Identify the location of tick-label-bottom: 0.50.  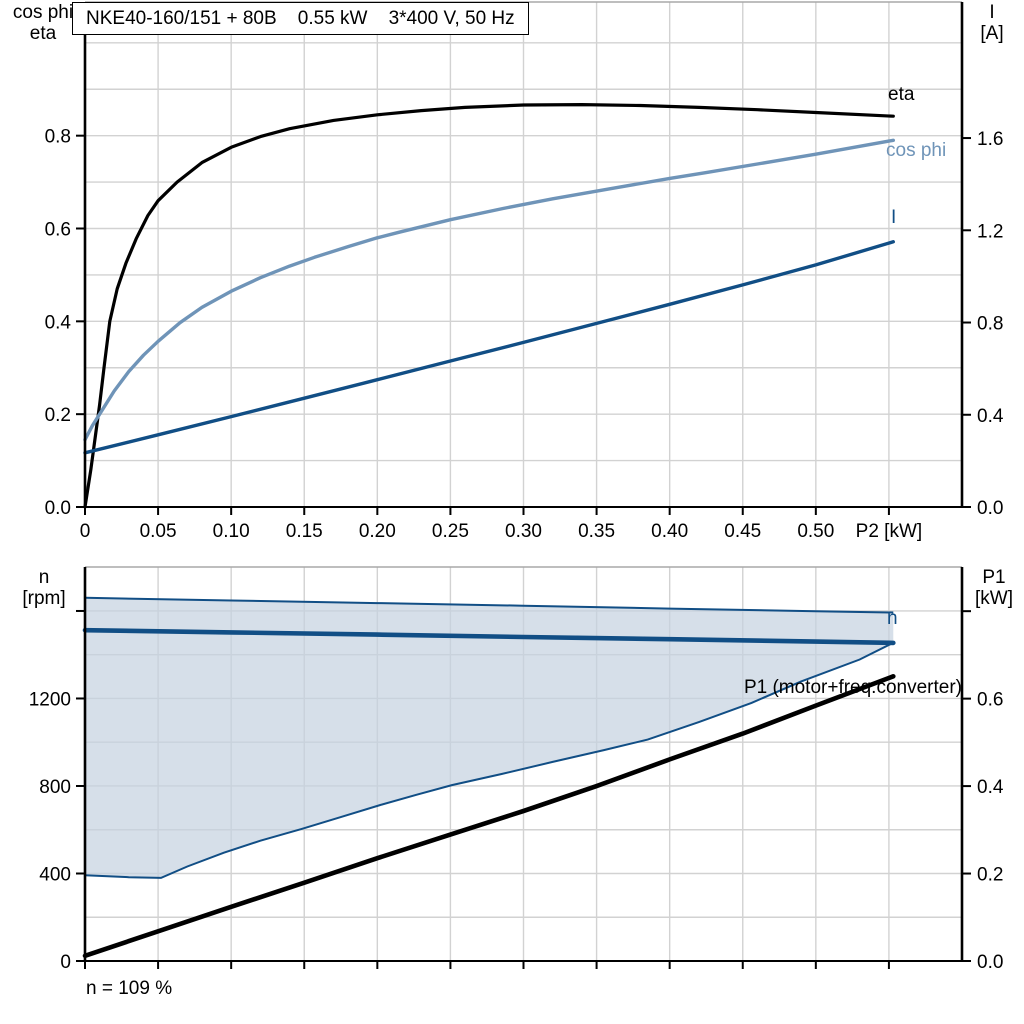
(815, 531).